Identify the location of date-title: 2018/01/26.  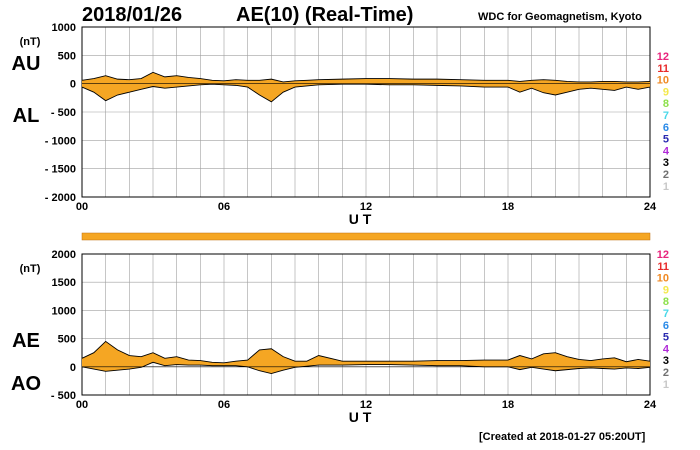
(132, 15).